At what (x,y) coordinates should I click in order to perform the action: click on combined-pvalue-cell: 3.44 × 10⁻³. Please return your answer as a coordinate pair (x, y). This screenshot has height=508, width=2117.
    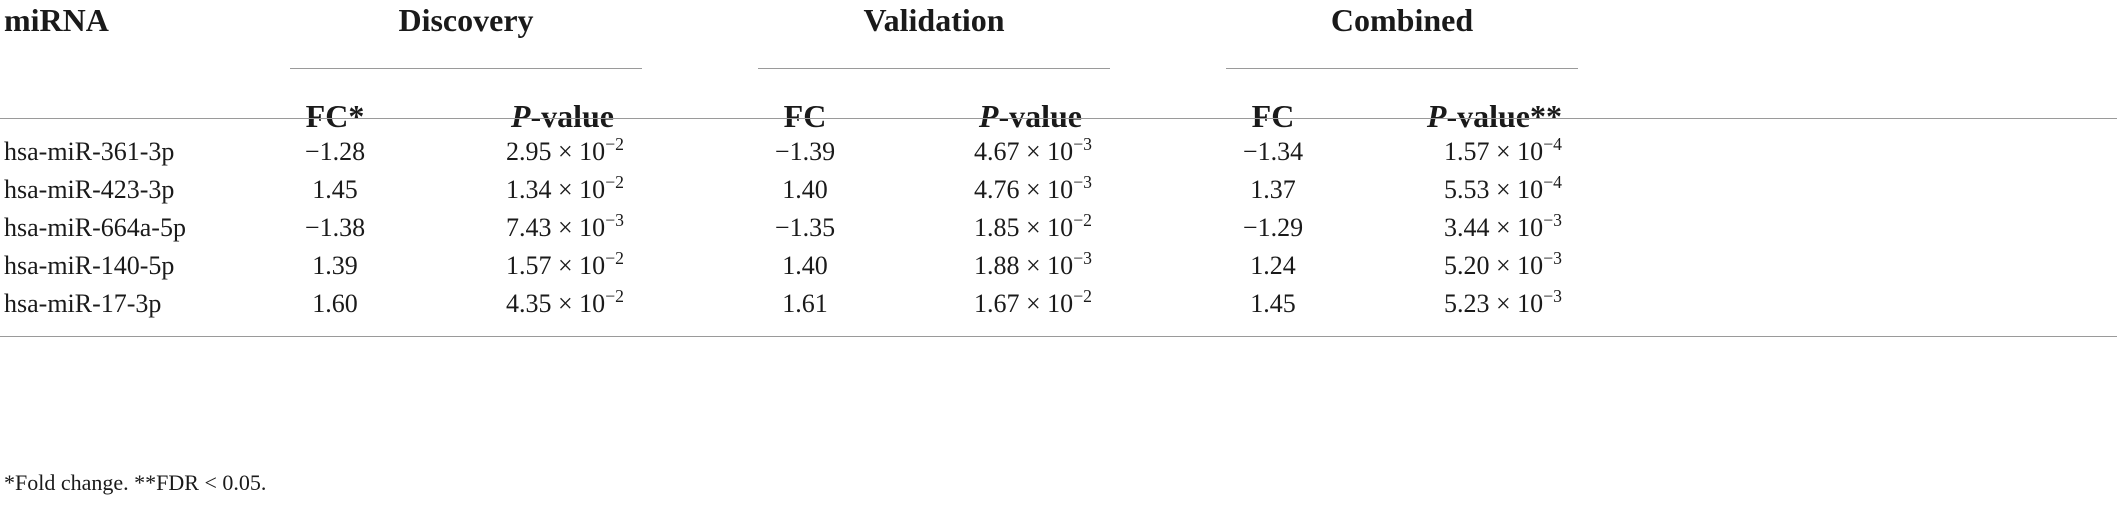
    Looking at the image, I should click on (1503, 226).